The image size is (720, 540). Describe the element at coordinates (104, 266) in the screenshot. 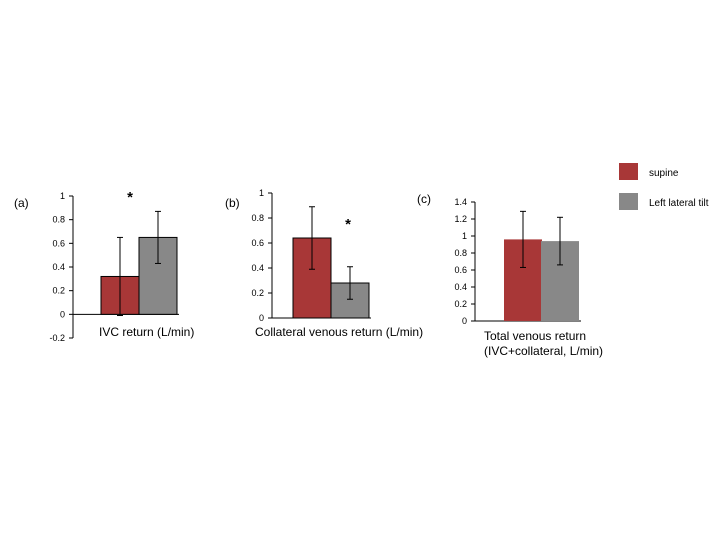

I see `chart-panel-1: (a) -0.2 0 0.2 0.4 0.6 0.8 1 * IVC return (L/min)` at that location.